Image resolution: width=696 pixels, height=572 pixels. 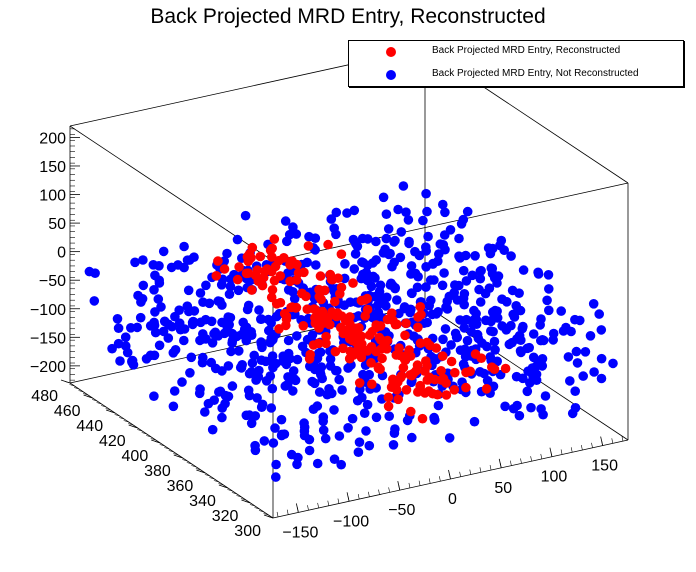 I want to click on z-tick-label: 0, so click(x=61, y=253).